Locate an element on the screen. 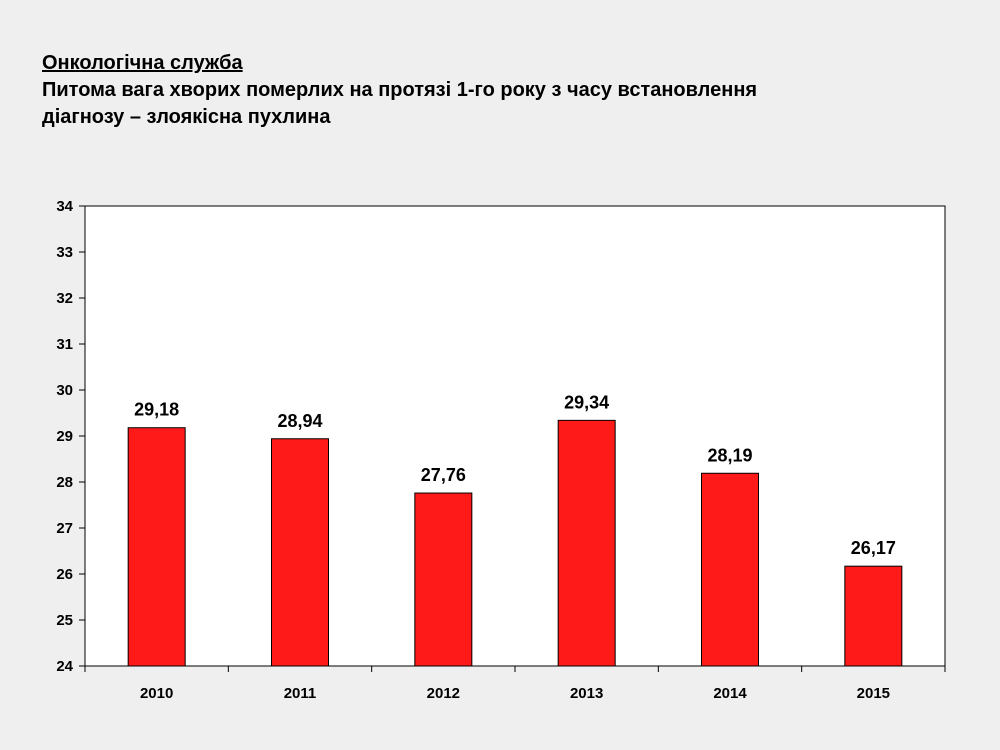 This screenshot has width=1000, height=750. bar-2013 is located at coordinates (586, 543).